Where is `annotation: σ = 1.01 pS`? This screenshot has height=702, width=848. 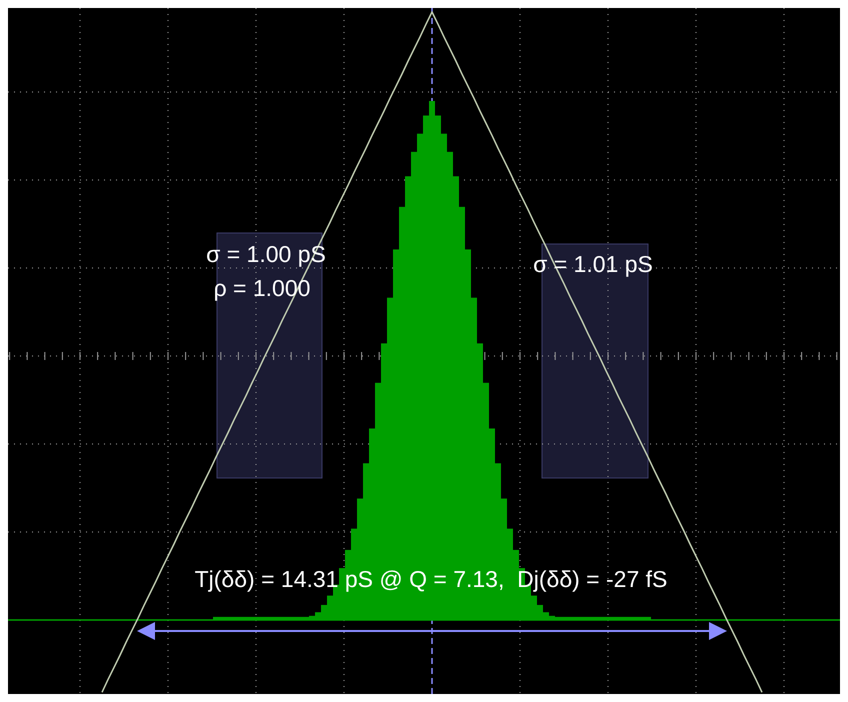
annotation: σ = 1.01 pS is located at coordinates (593, 264).